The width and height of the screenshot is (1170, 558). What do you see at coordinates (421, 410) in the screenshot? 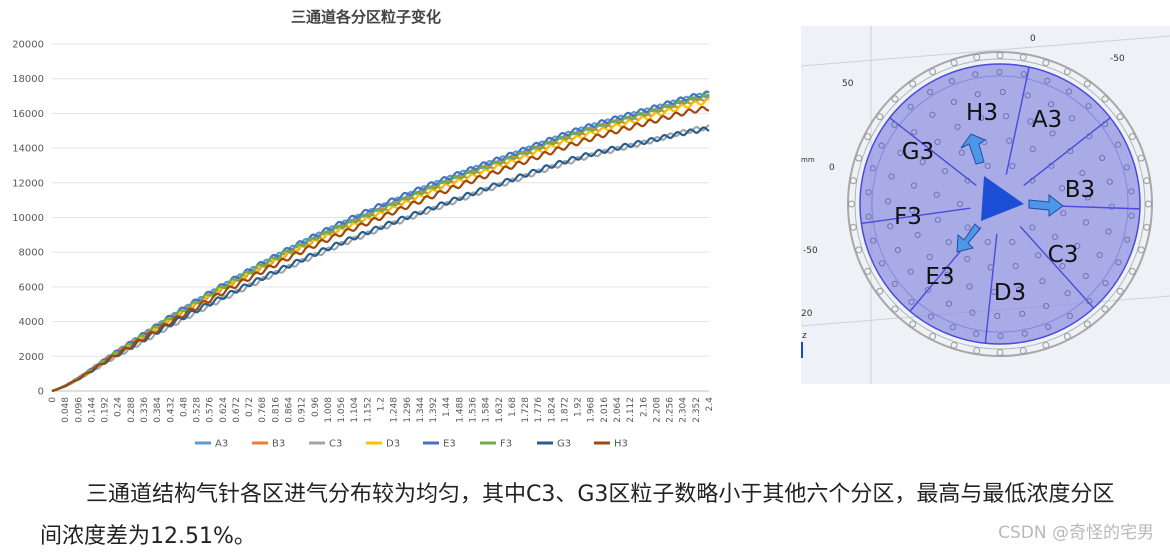
I see `x-tick-label: 1.344` at bounding box center [421, 410].